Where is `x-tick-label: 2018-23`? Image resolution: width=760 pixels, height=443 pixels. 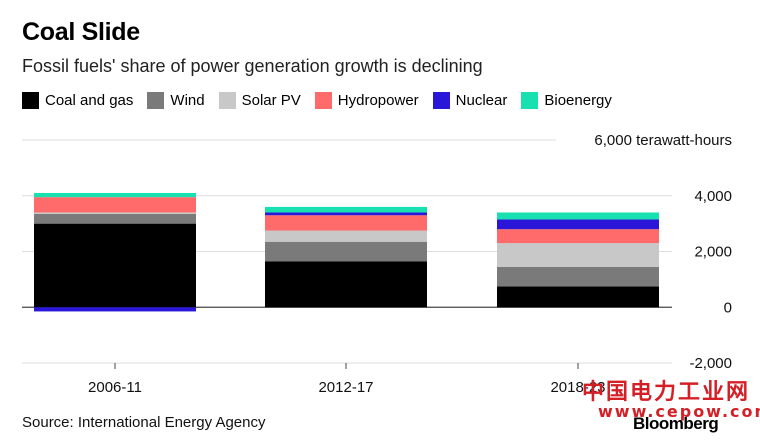 x-tick-label: 2018-23 is located at coordinates (577, 387).